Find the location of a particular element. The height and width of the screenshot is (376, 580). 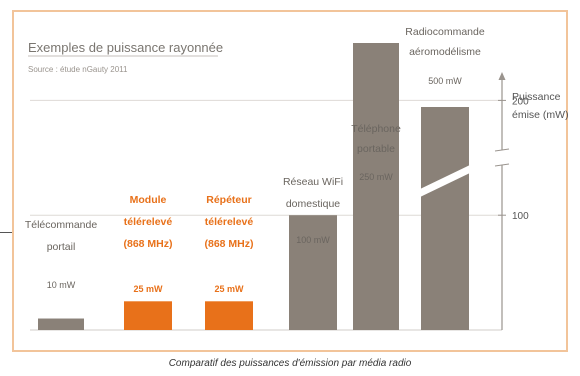

value-label-3: 100 mW is located at coordinates (313, 240).